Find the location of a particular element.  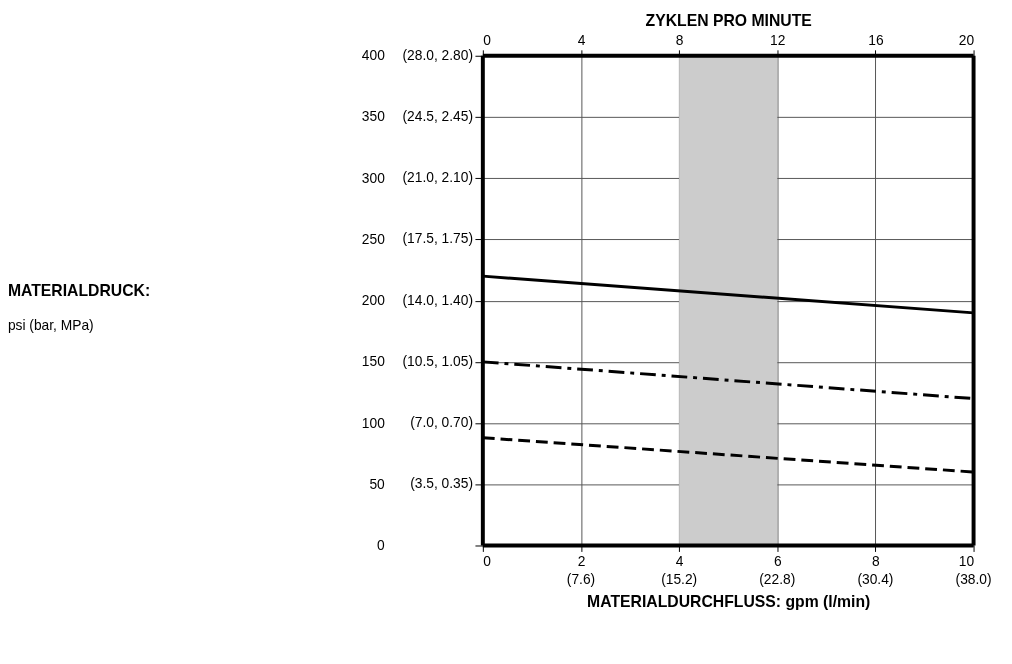

x2-tick-label: 16 is located at coordinates (876, 41).